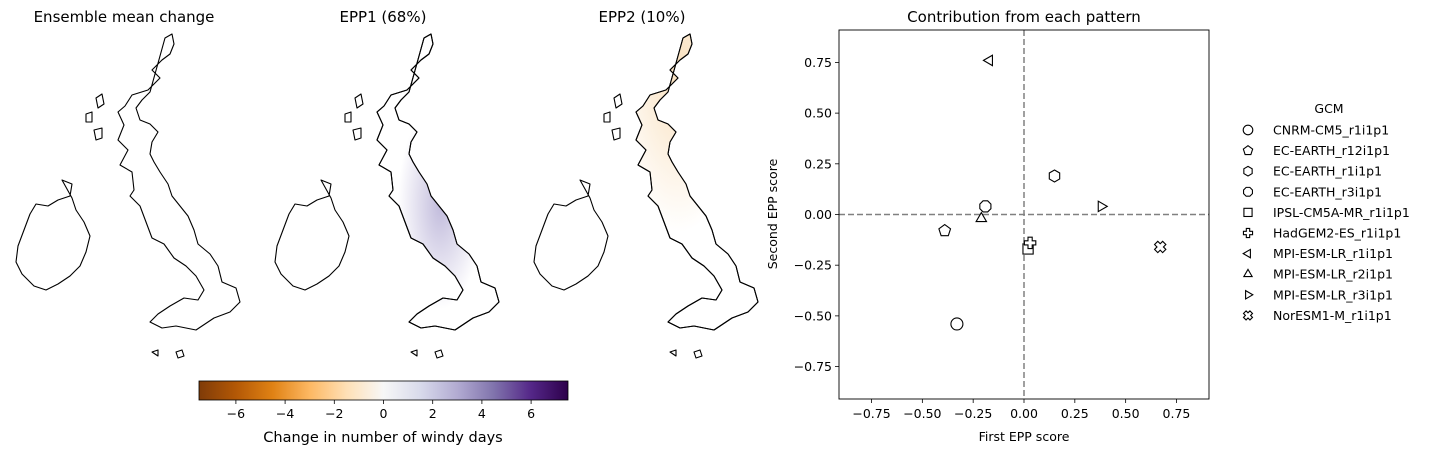  Describe the element at coordinates (813, 366) in the screenshot. I see `y-tick-label: −0.75` at that location.